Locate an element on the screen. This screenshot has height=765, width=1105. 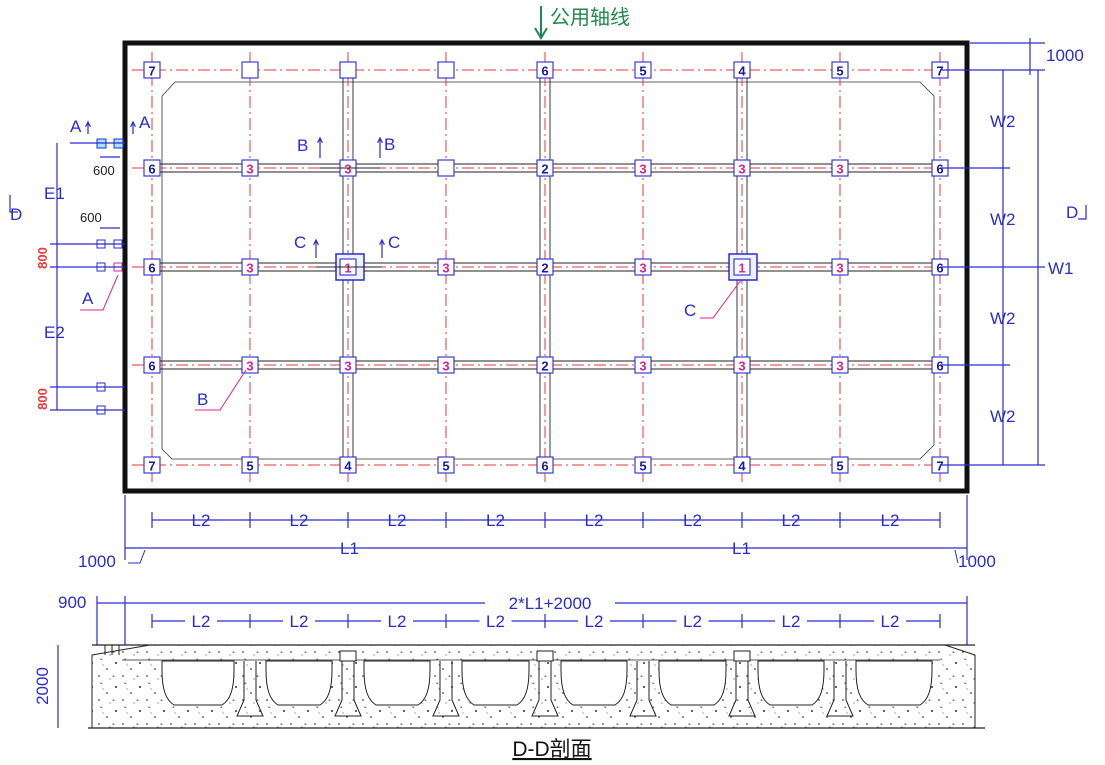
w2-label-1: W2 is located at coordinates (1003, 121).